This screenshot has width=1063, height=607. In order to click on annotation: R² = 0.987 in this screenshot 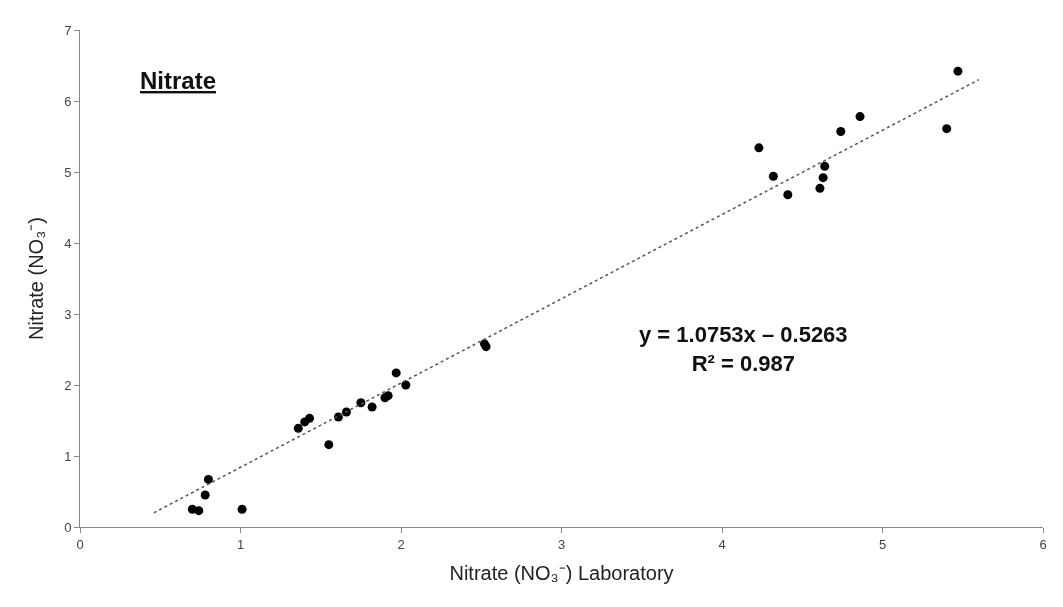, I will do `click(743, 363)`.